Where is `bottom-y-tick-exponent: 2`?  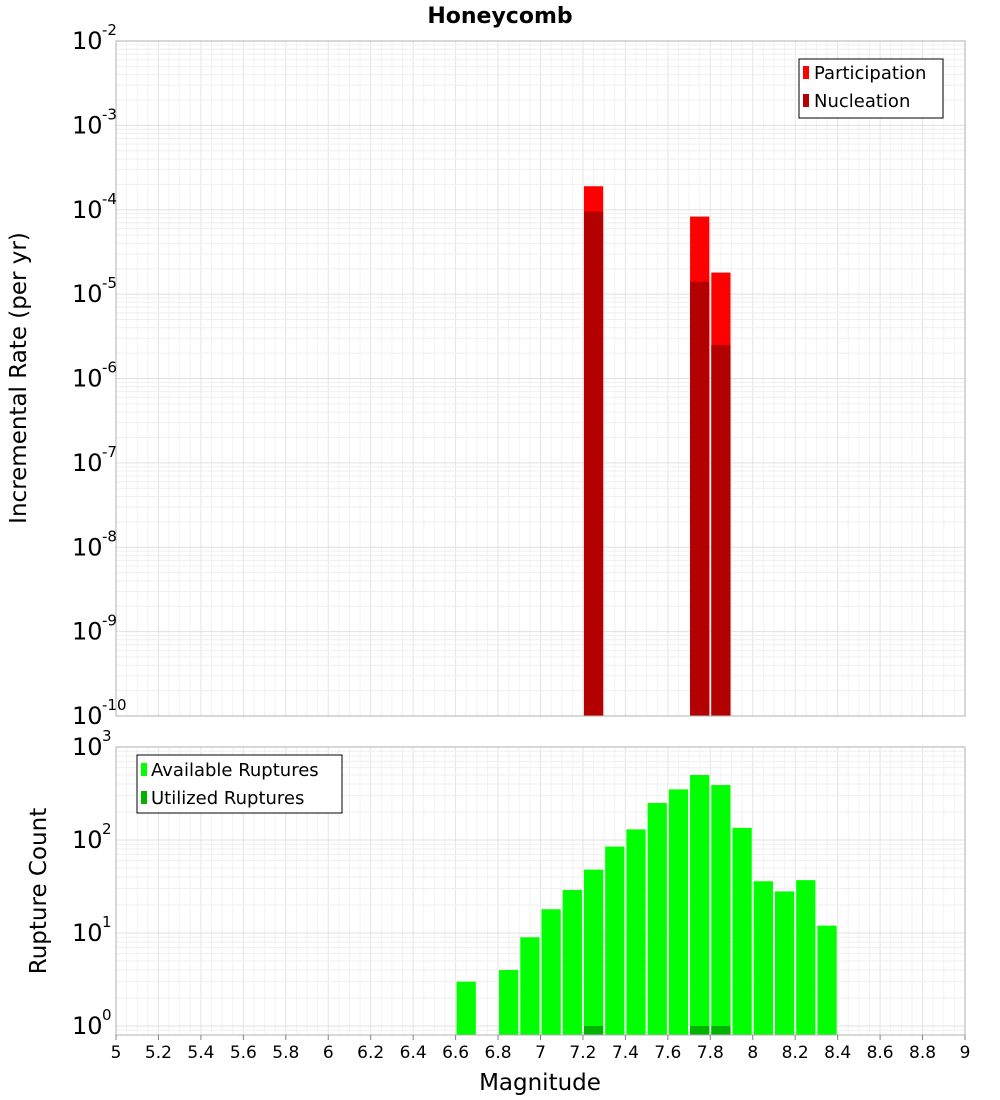 bottom-y-tick-exponent: 2 is located at coordinates (107, 829).